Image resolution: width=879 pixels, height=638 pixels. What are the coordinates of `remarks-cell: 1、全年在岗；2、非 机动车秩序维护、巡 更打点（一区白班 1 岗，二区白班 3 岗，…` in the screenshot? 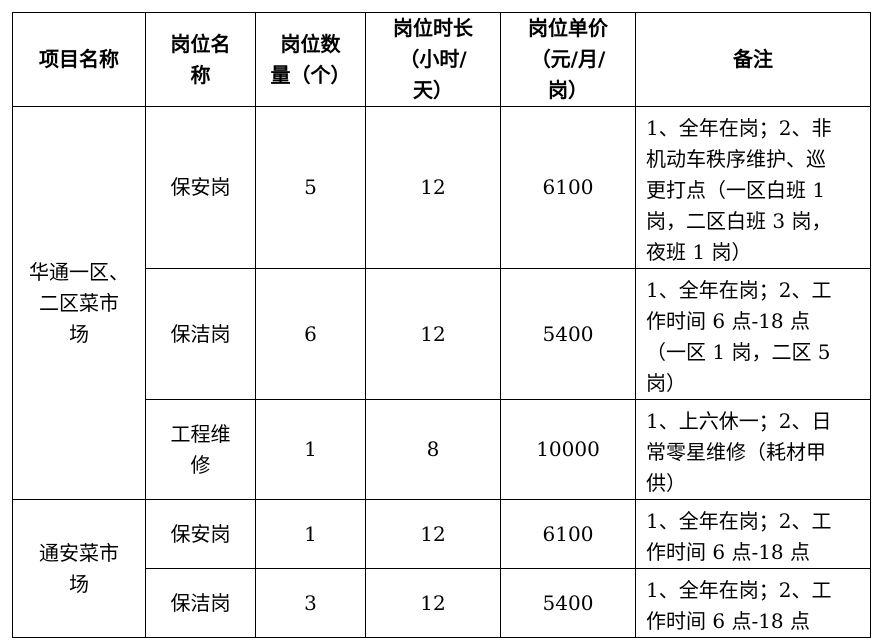 It's located at (753, 187).